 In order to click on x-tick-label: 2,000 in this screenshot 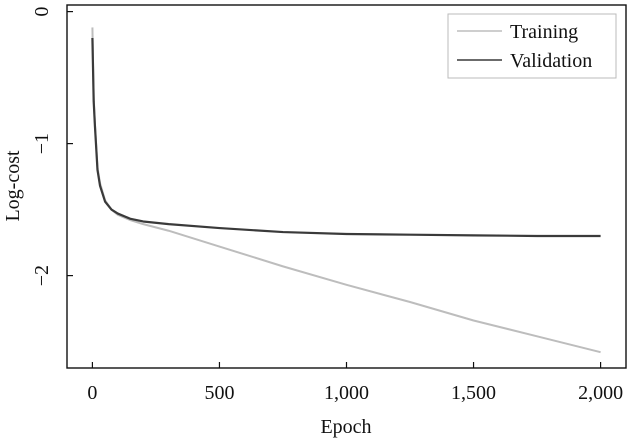, I will do `click(600, 393)`.